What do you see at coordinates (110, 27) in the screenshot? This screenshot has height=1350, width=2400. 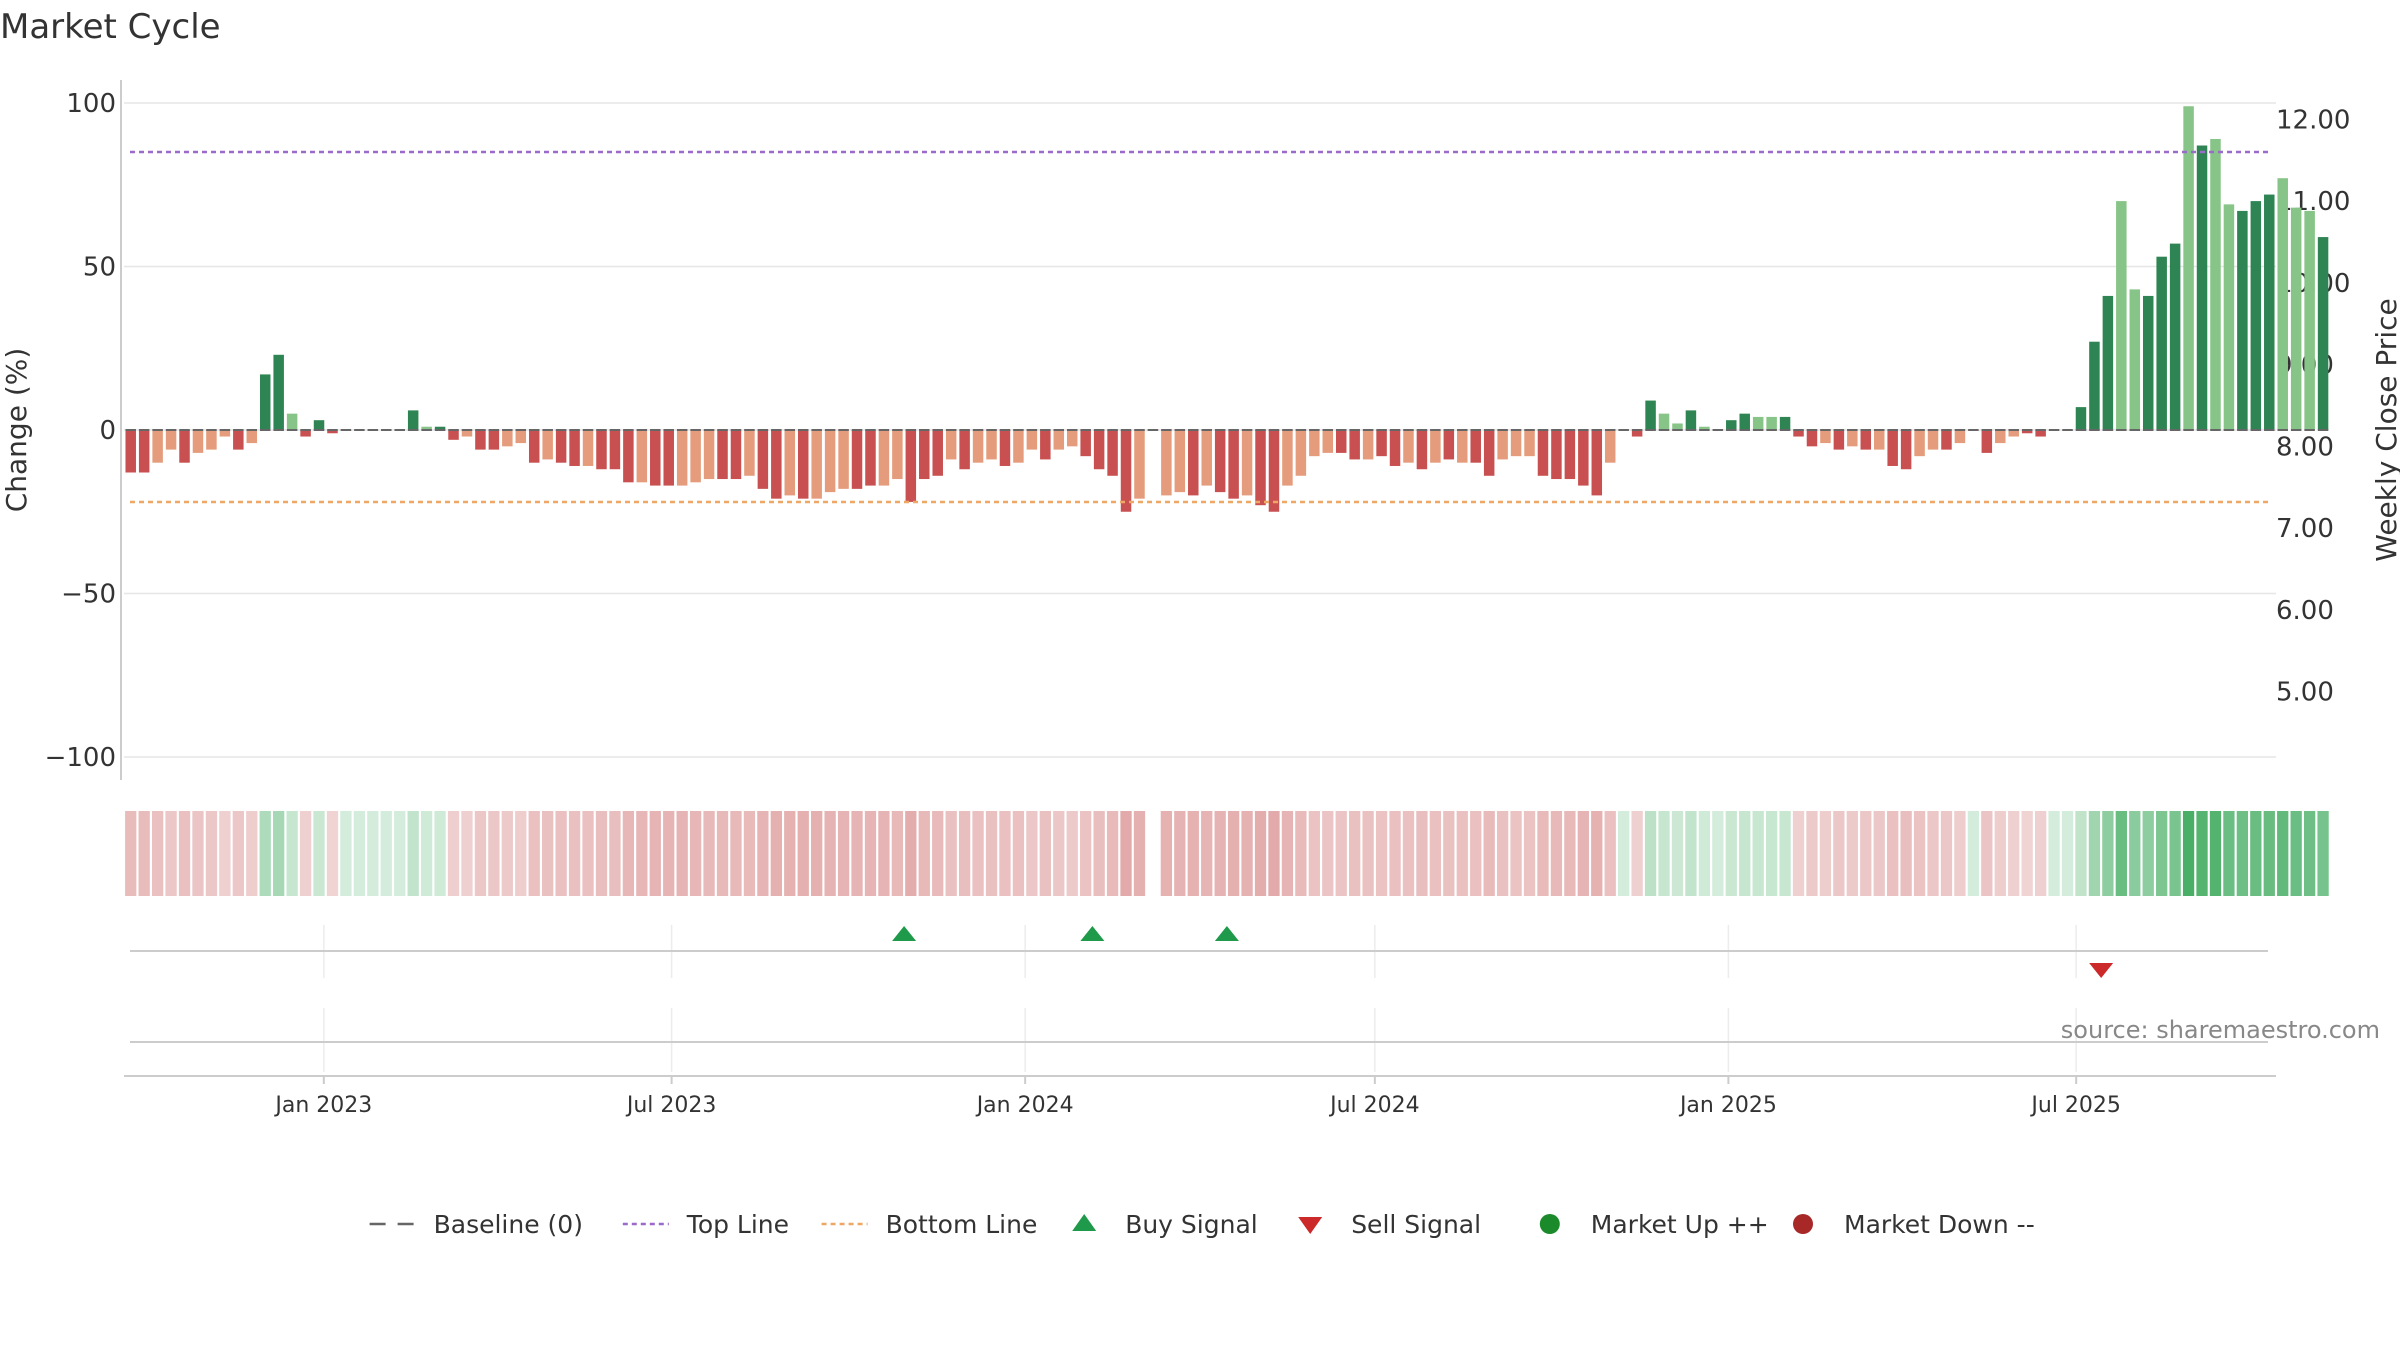 I see `chart-title: Market Cycle` at bounding box center [110, 27].